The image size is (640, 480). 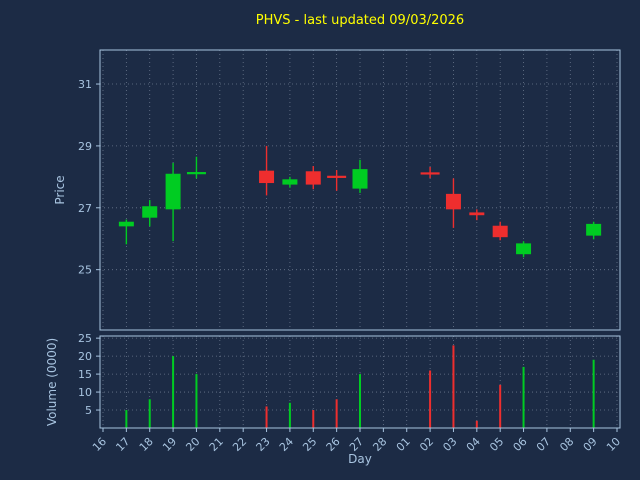 I want to click on day-tick-label: 28, so click(x=379, y=444).